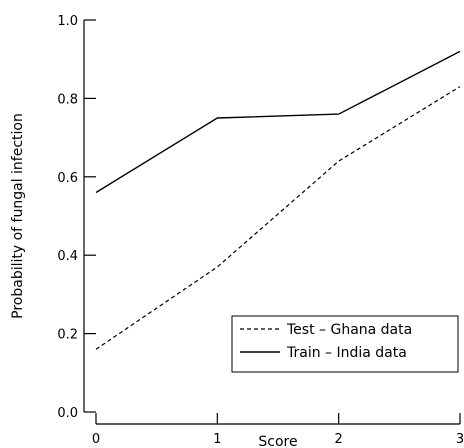  I want to click on y-axis-label: Probability of fungal infection, so click(18, 216).